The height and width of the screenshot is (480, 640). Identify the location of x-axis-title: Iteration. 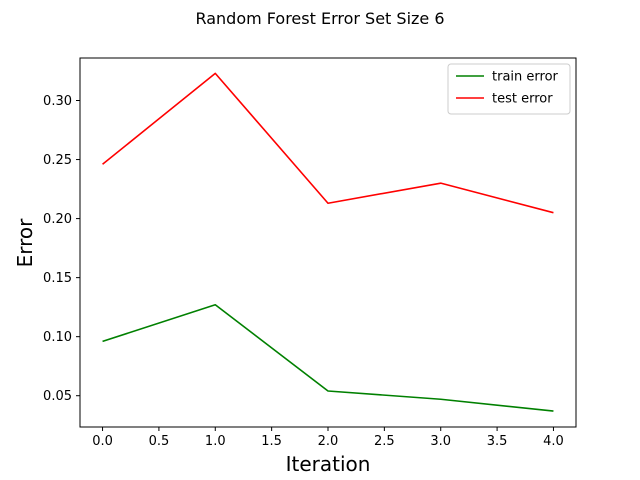
(328, 464).